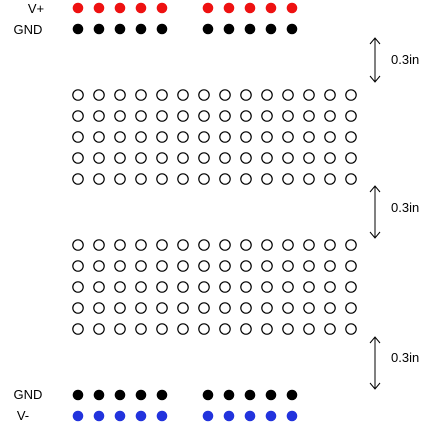  I want to click on terminal-block-top, so click(214, 137).